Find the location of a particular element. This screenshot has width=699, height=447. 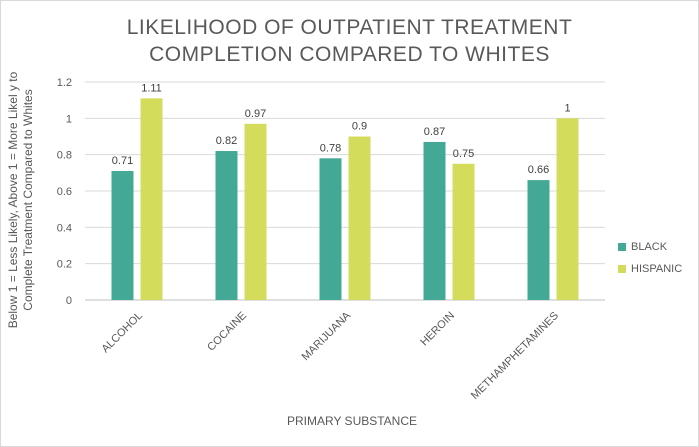

y-tick-label: 0.6 is located at coordinates (64, 192).